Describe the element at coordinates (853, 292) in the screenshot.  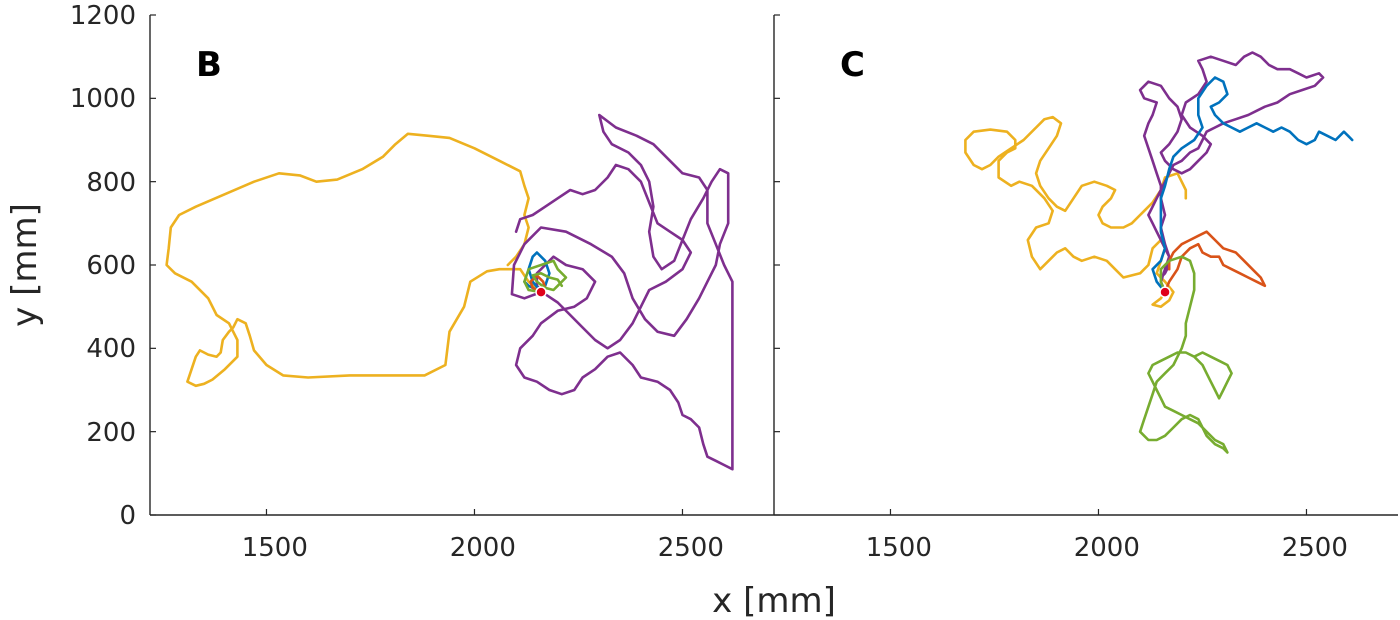
I see `start-markers` at that location.